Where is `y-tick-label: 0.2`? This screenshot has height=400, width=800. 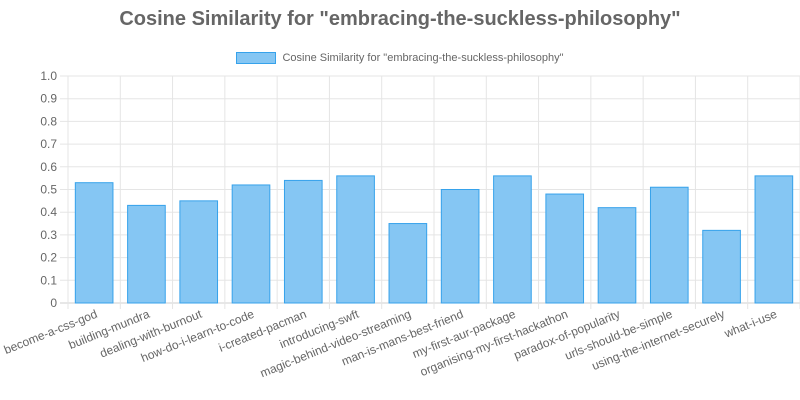
y-tick-label: 0.2 is located at coordinates (48, 258).